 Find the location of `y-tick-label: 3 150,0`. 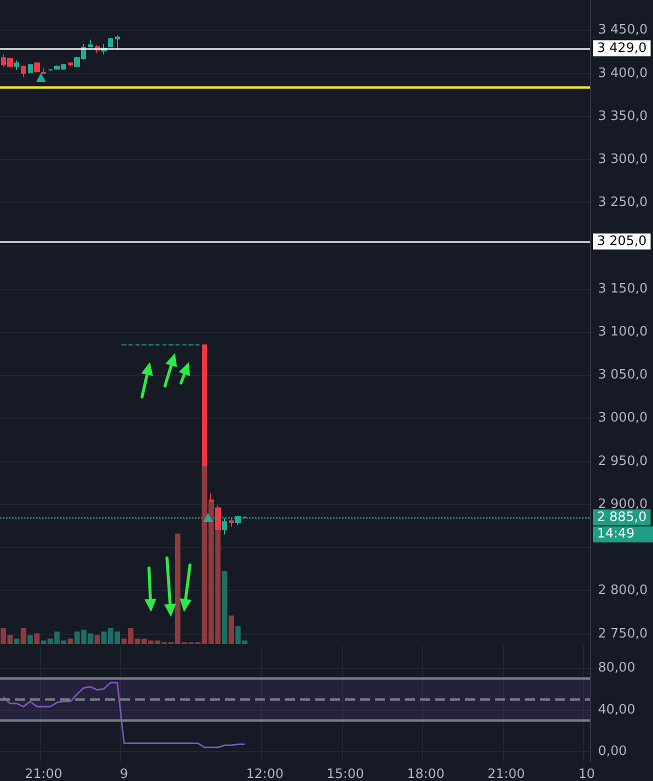

y-tick-label: 3 150,0 is located at coordinates (623, 288).